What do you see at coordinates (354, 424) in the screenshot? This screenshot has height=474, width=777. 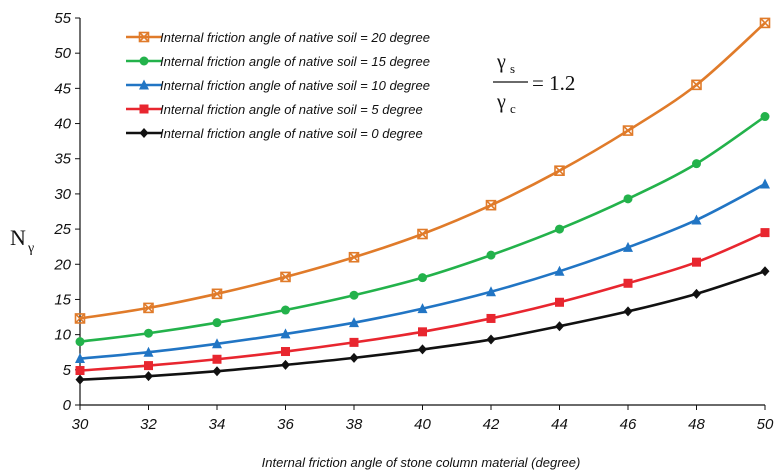 I see `x-tick-label: 38` at bounding box center [354, 424].